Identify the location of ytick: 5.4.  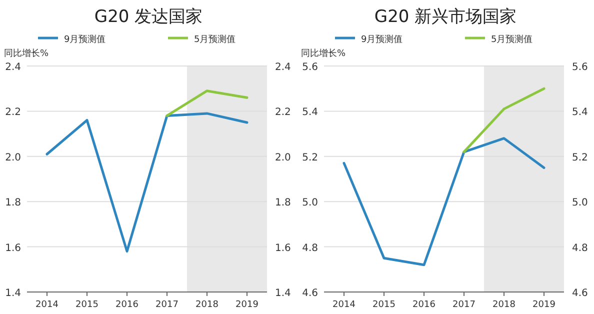
(310, 112).